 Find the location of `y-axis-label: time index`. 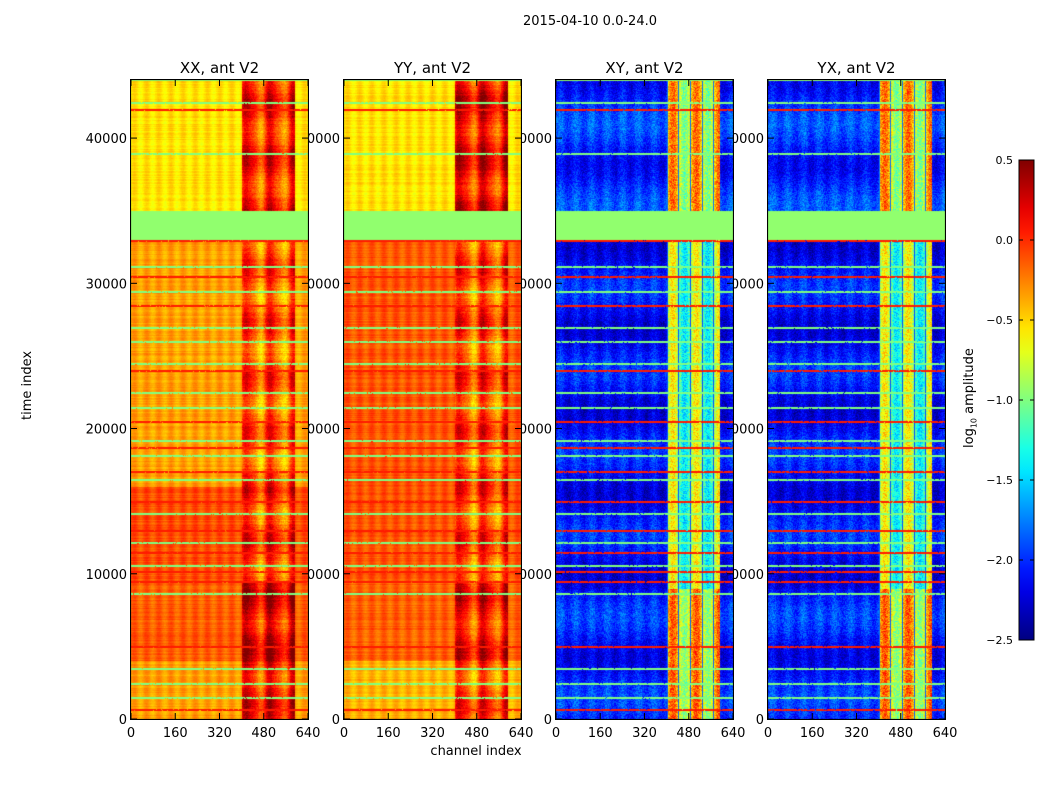

y-axis-label: time index is located at coordinates (27, 385).